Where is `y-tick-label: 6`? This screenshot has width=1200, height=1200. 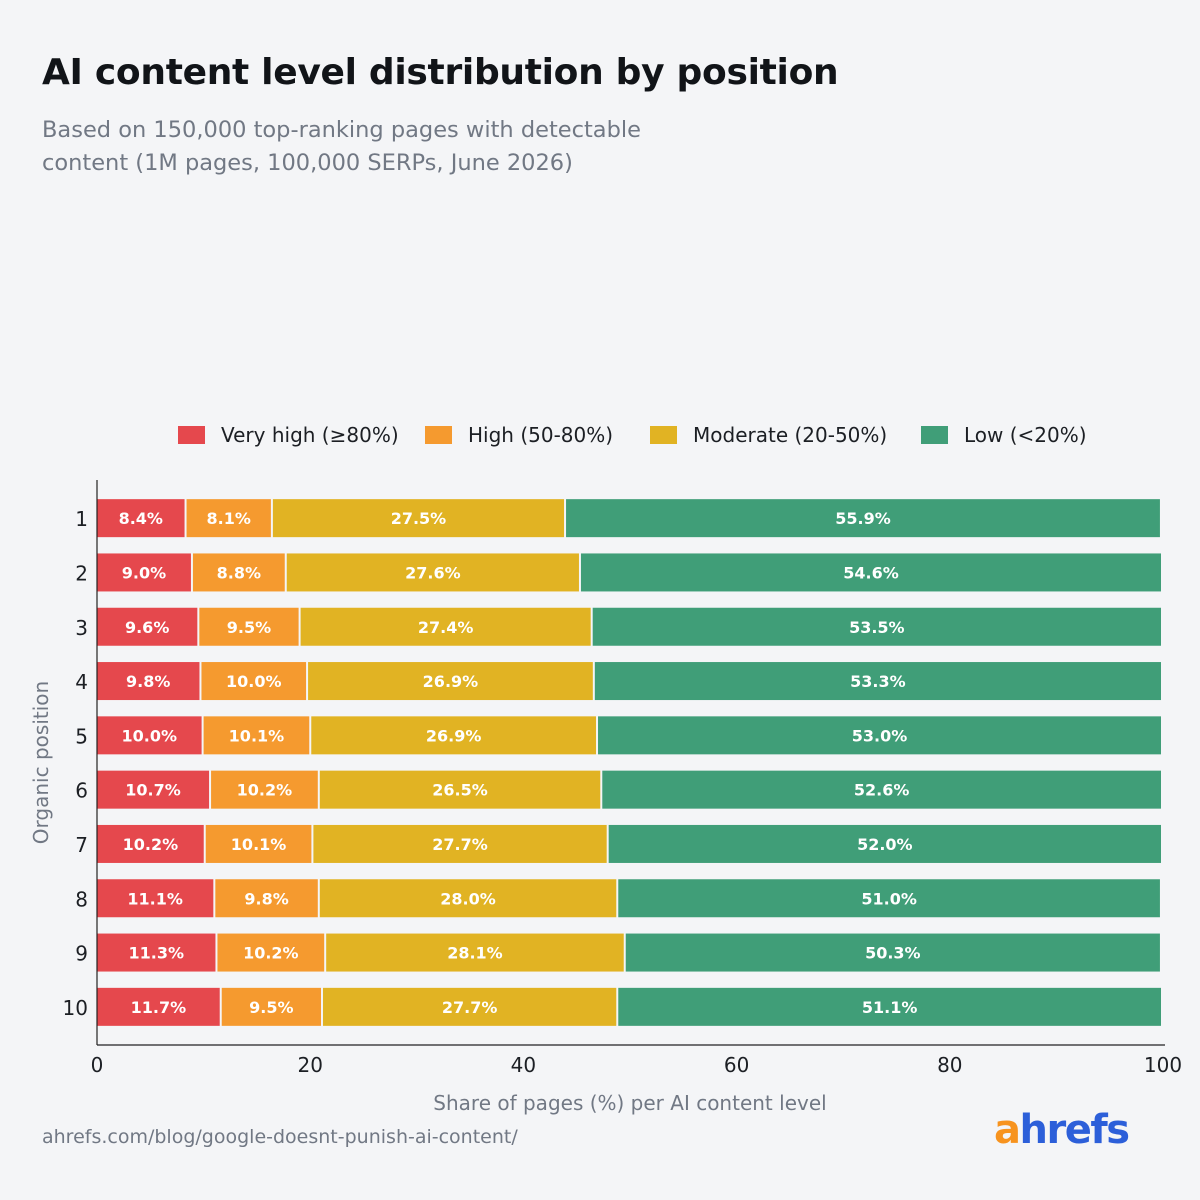 y-tick-label: 6 is located at coordinates (81, 791).